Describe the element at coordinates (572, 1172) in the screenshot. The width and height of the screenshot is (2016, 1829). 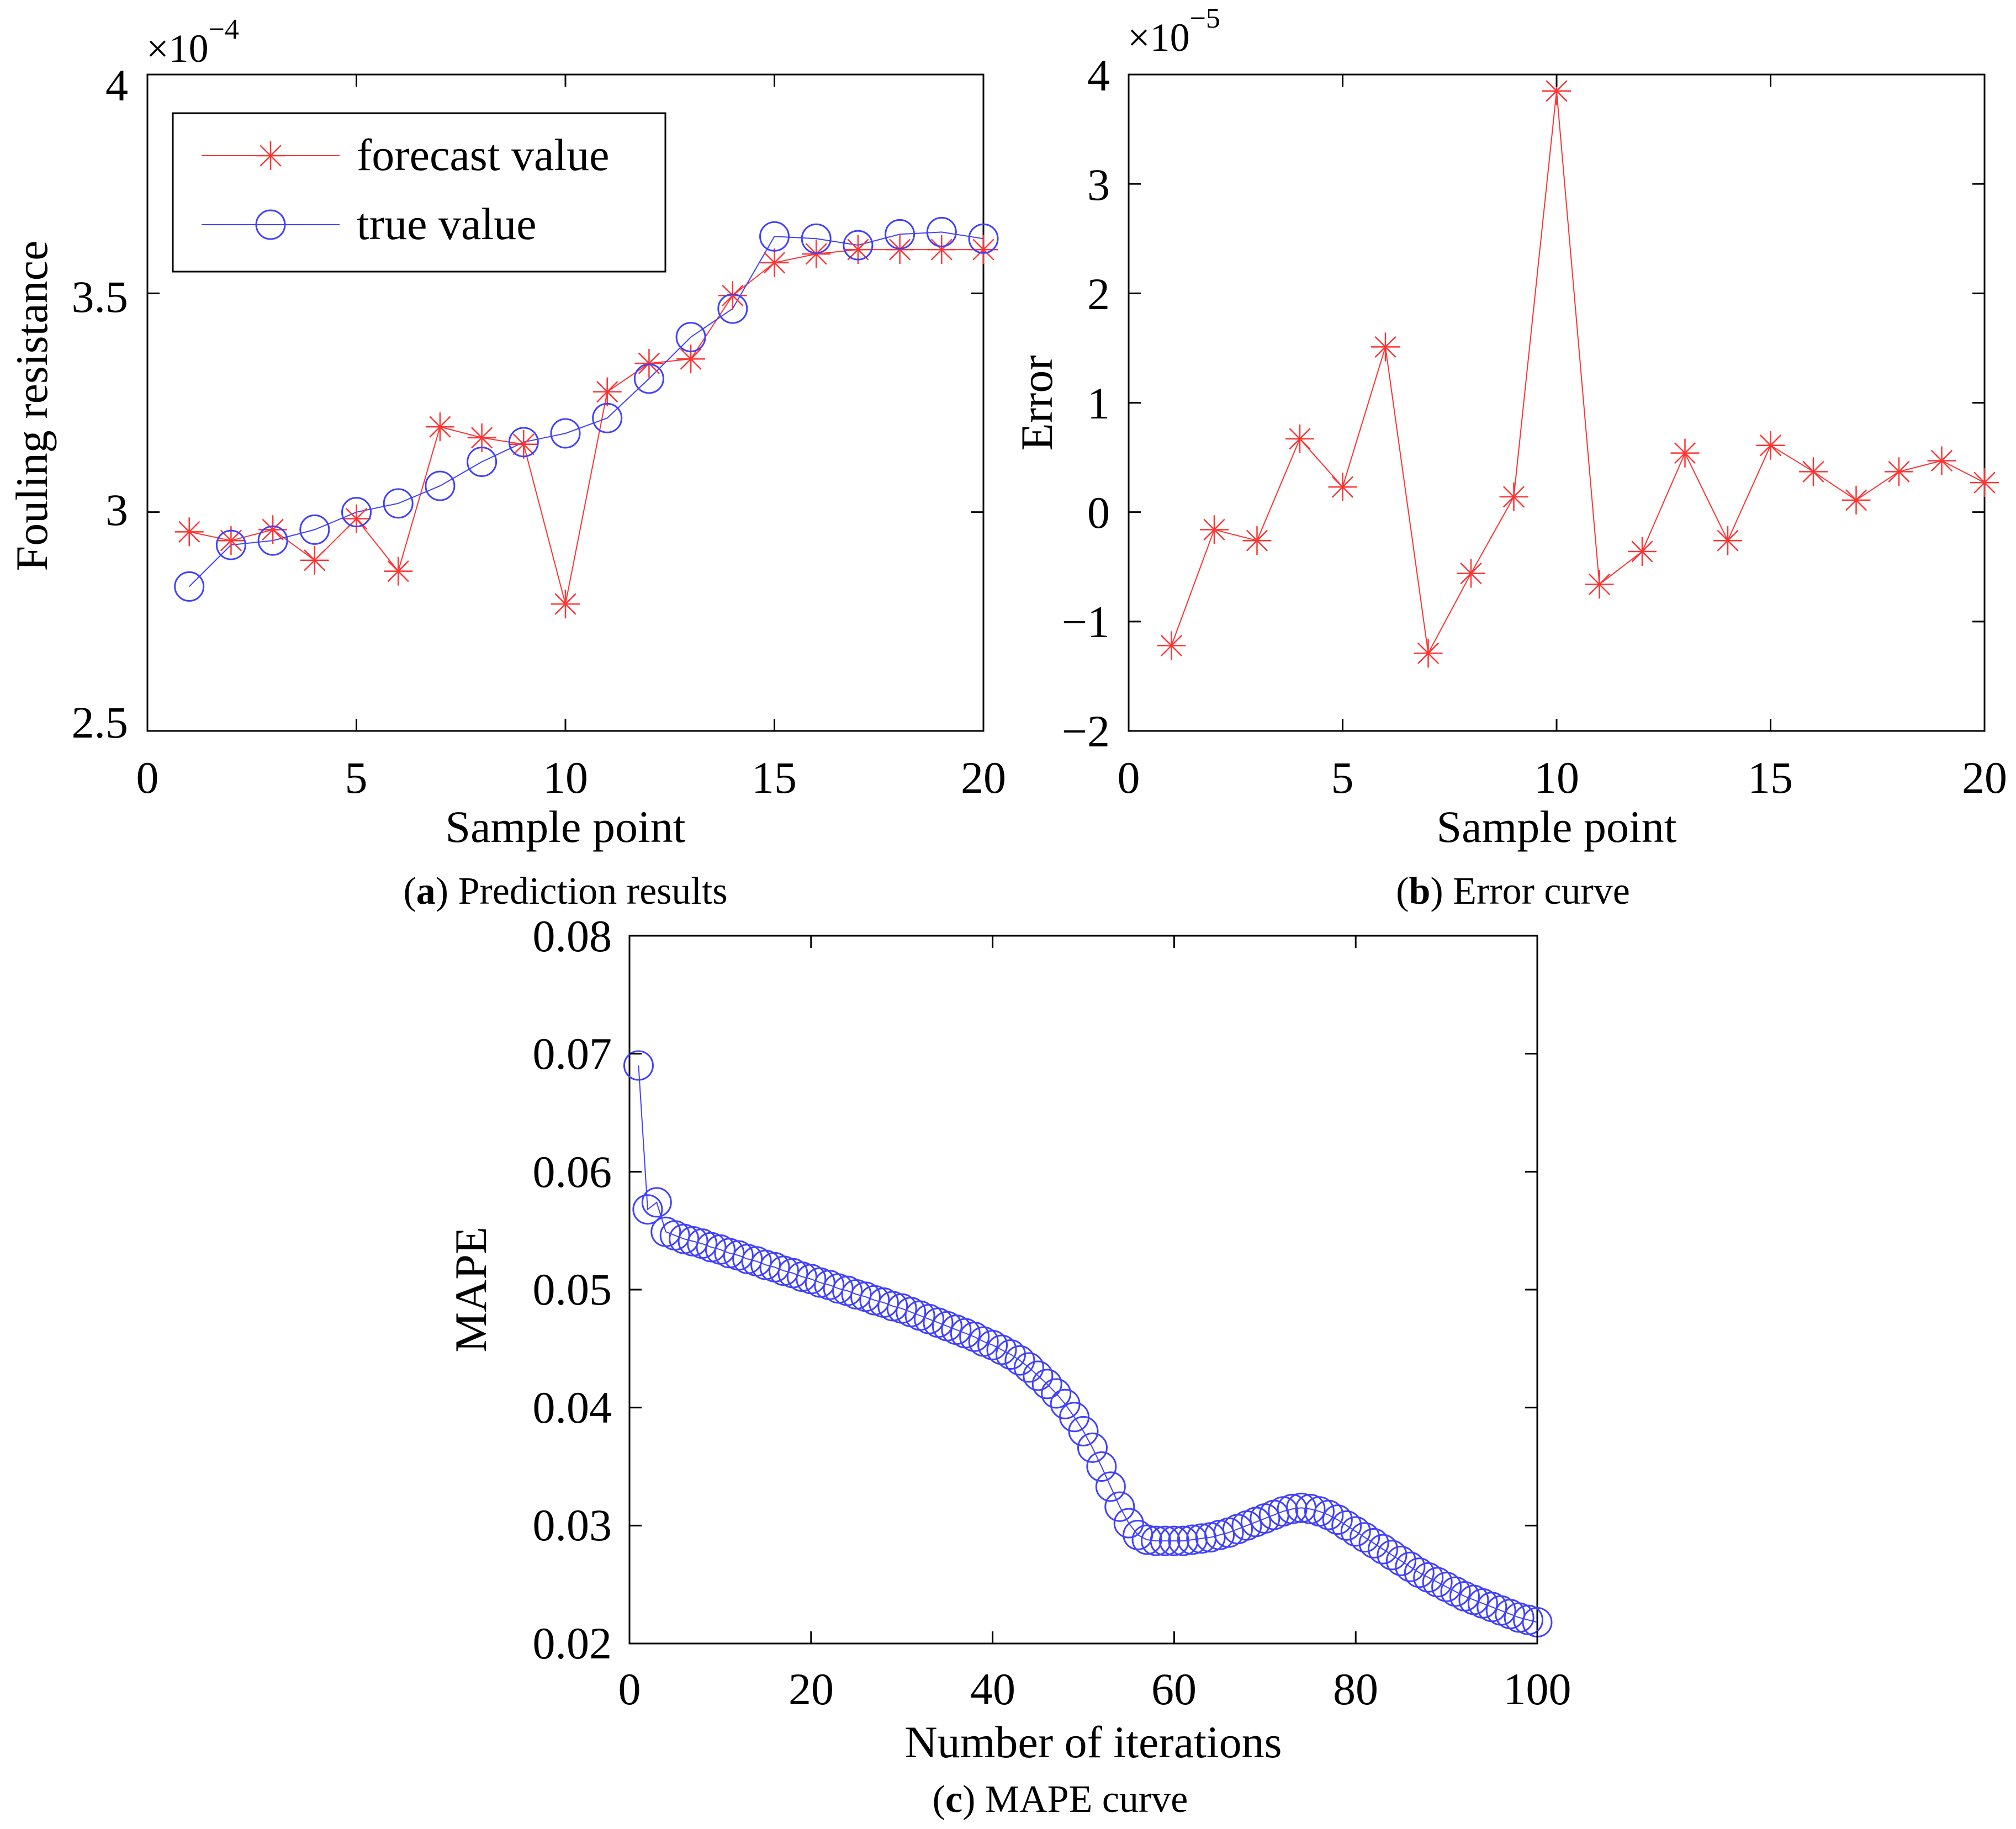
I see `c-ytick-label: 0.06` at that location.